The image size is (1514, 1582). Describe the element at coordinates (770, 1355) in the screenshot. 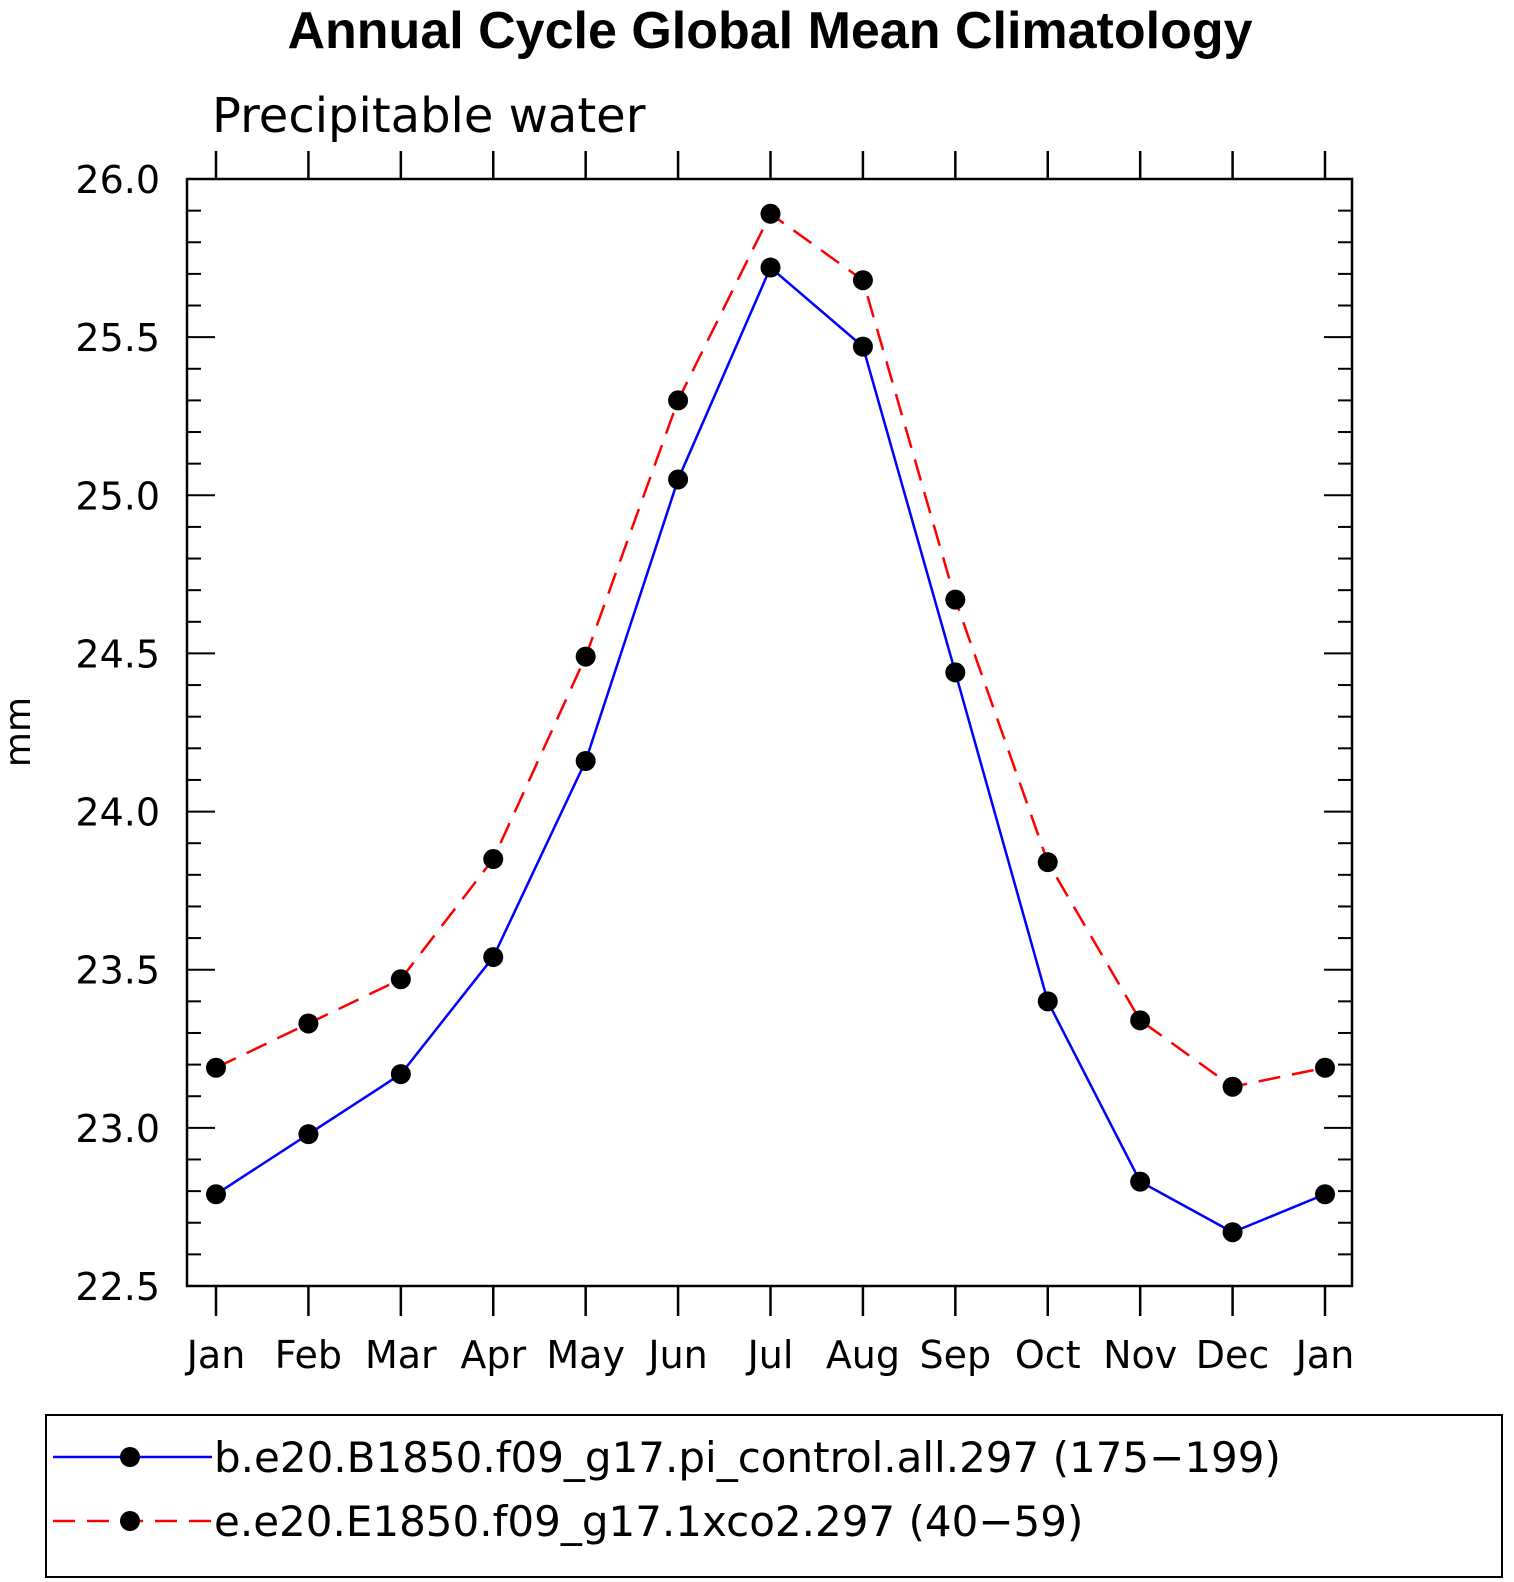

I see `x-tick-label: Jul` at that location.